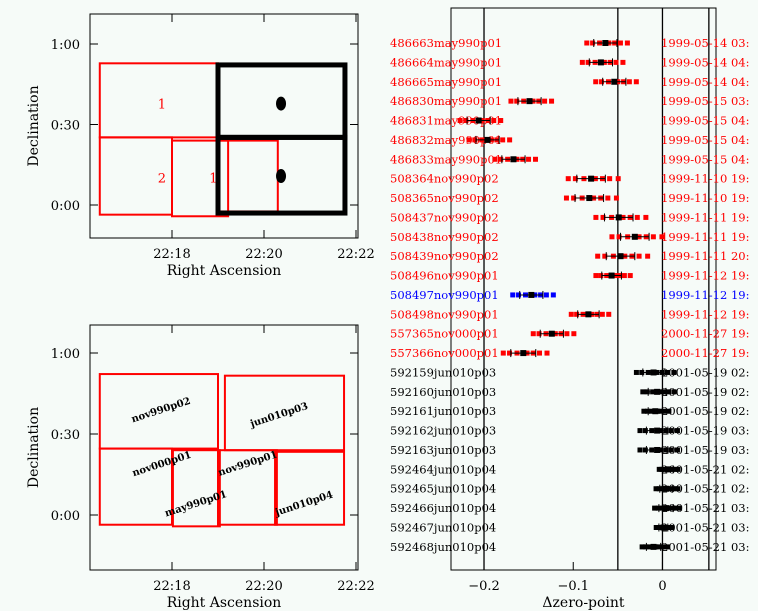  What do you see at coordinates (162, 179) in the screenshot?
I see `field-number-label: 2` at bounding box center [162, 179].